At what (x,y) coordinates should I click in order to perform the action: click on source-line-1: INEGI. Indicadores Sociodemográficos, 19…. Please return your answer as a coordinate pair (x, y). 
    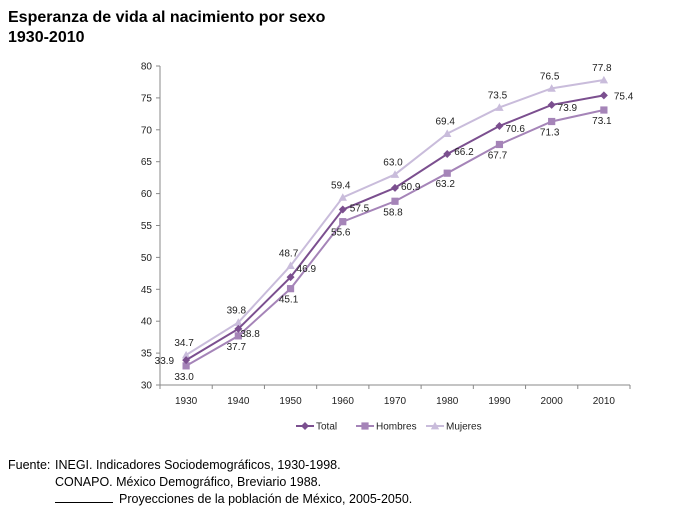
    Looking at the image, I should click on (198, 465).